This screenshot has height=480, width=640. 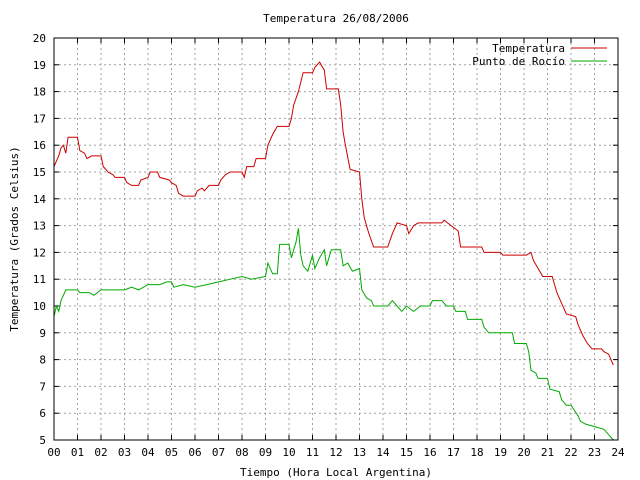 I want to click on y-tick-label: 14, so click(x=40, y=199).